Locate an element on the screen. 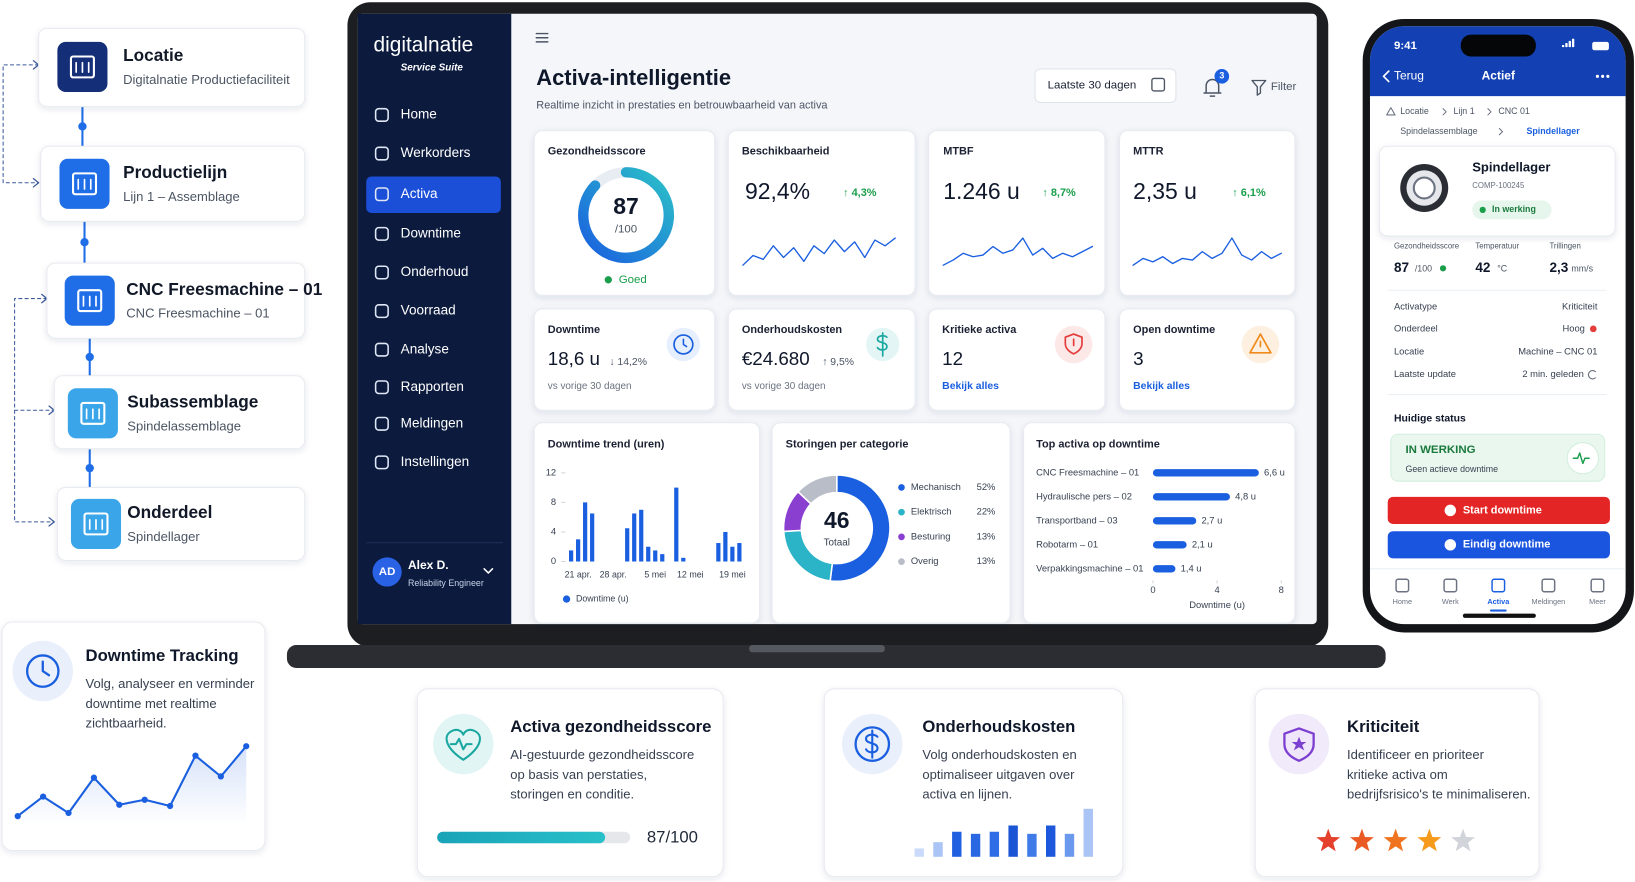 The image size is (1635, 882). feature-text: optimaliseer uitgaven over is located at coordinates (998, 774).